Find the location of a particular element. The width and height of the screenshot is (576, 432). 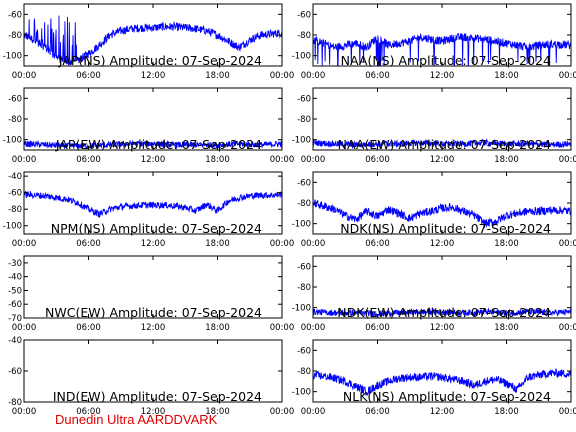

y-tick-label: -70 is located at coordinates (15, 319).